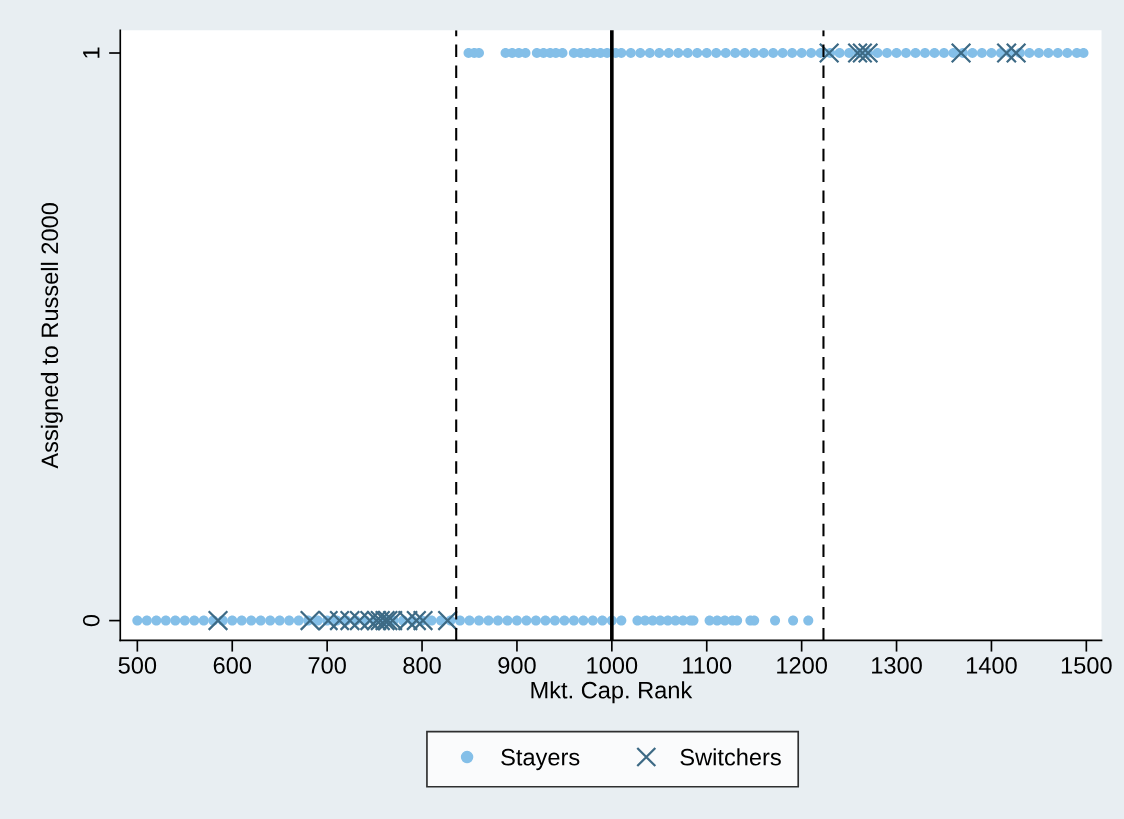 This screenshot has height=819, width=1124. I want to click on x-tick-label: 1200, so click(802, 665).